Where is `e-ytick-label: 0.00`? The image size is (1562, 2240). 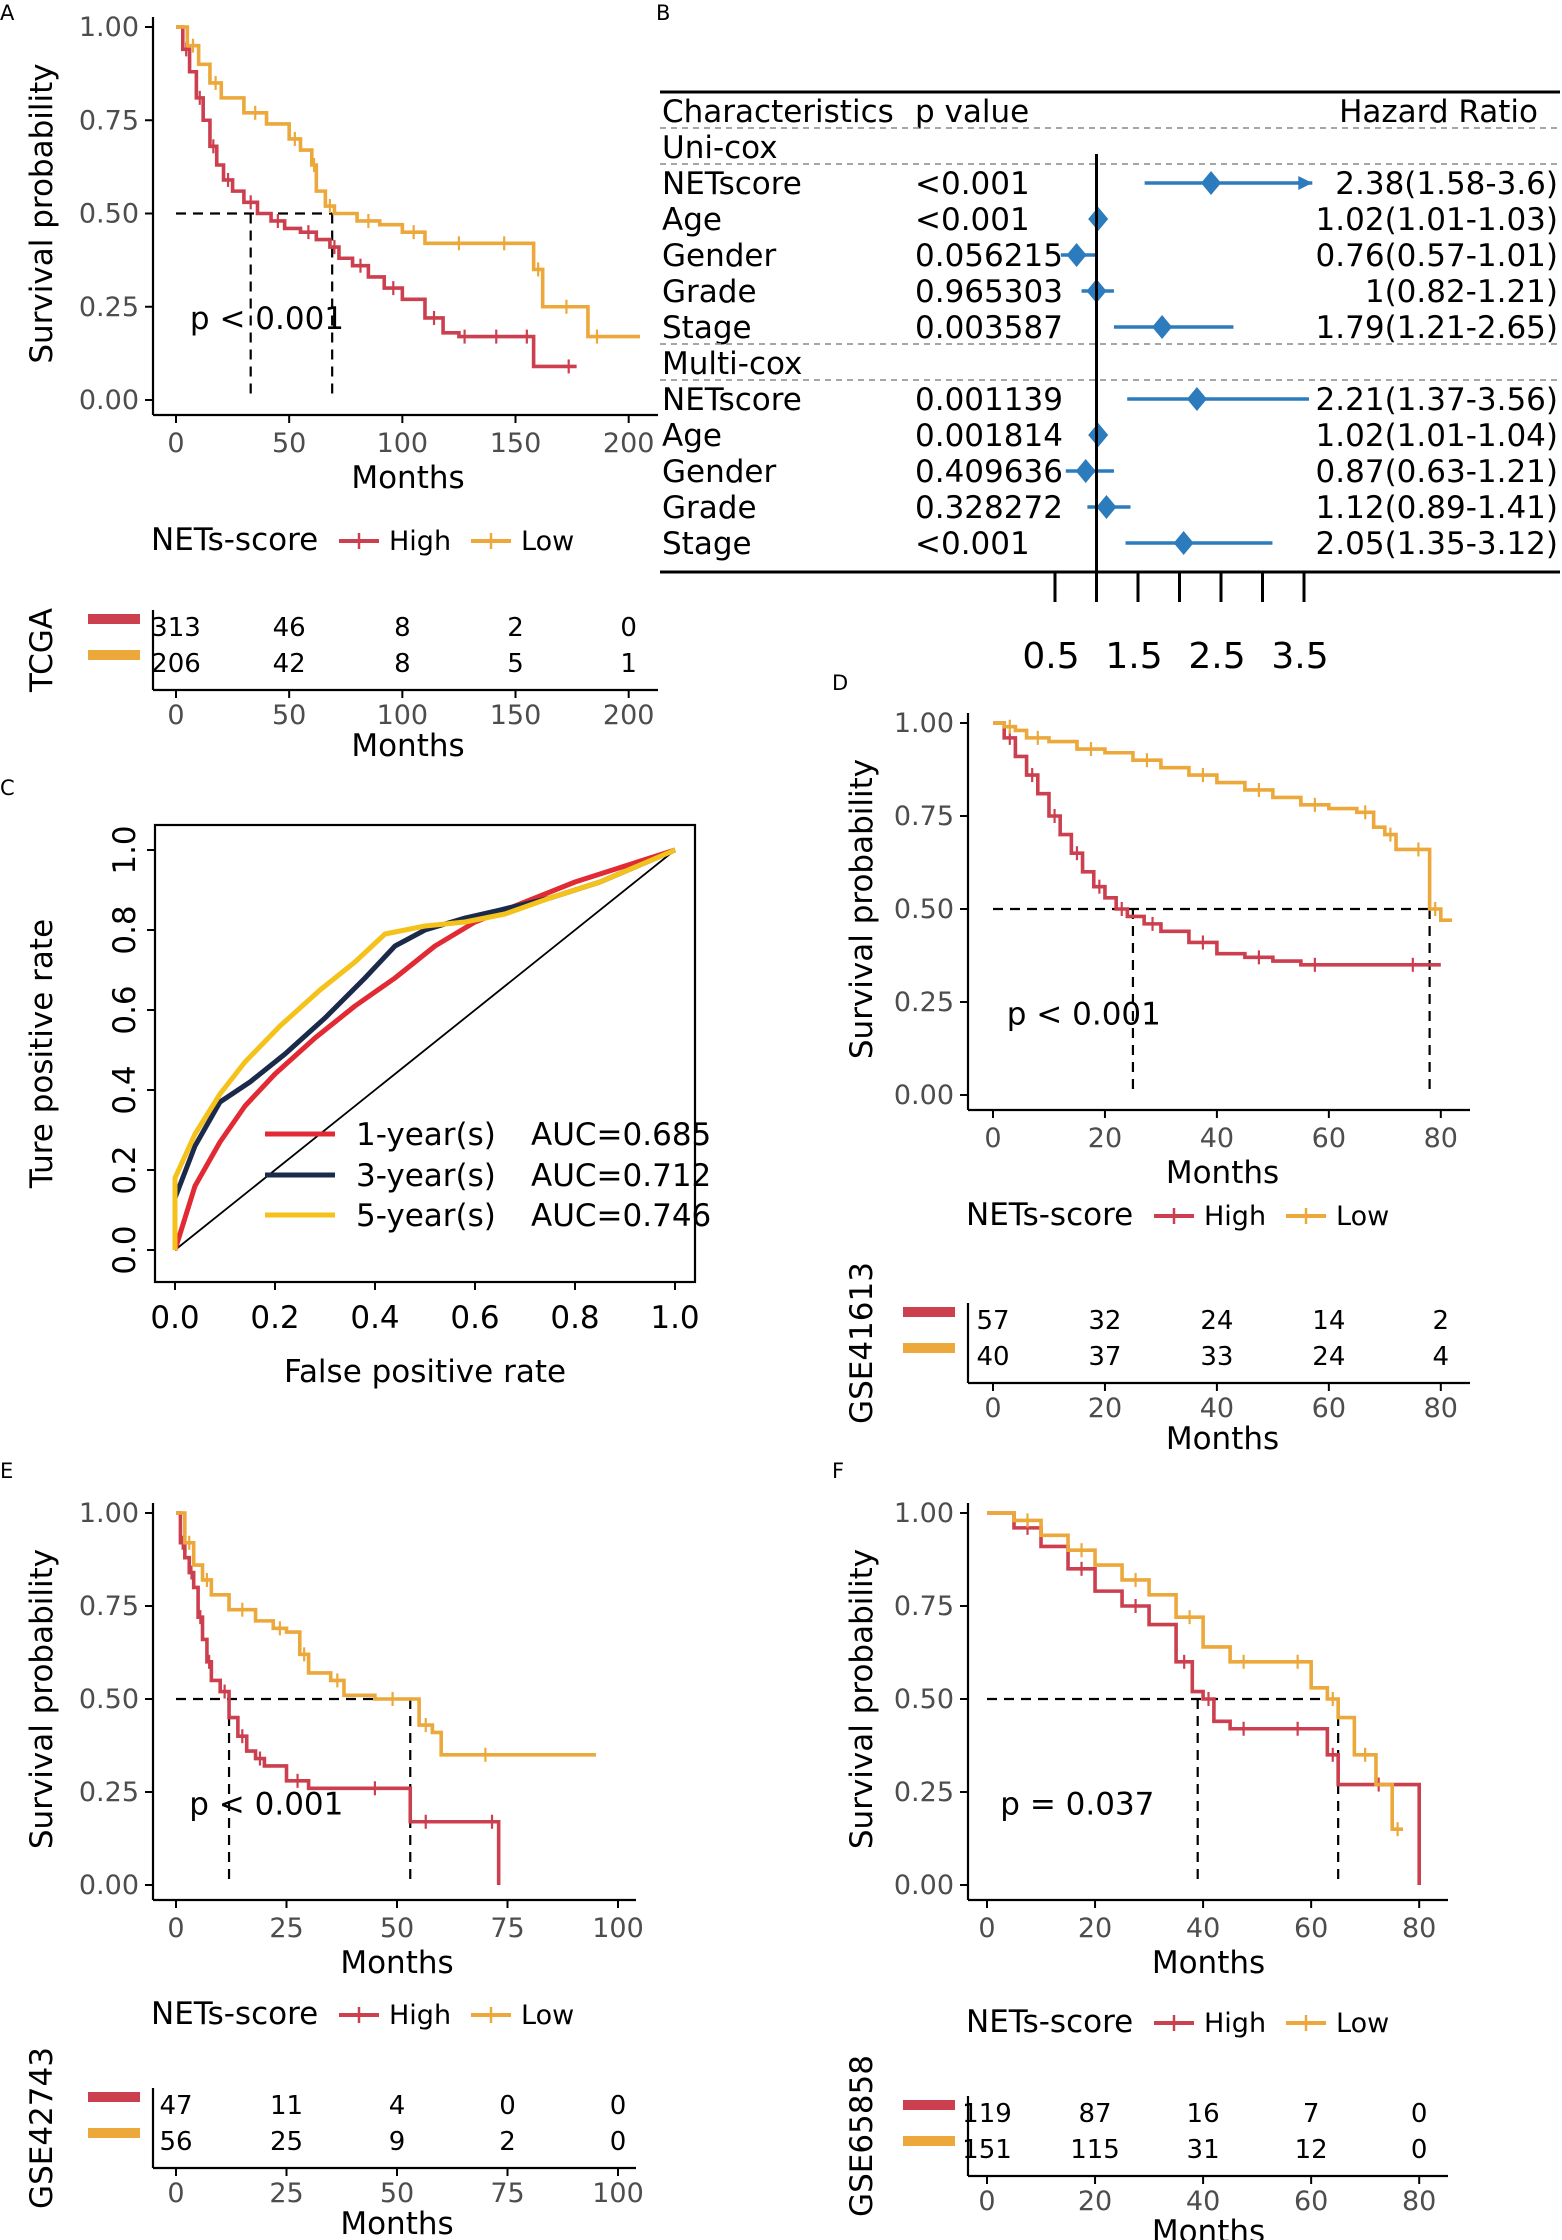 e-ytick-label: 0.00 is located at coordinates (109, 1885).